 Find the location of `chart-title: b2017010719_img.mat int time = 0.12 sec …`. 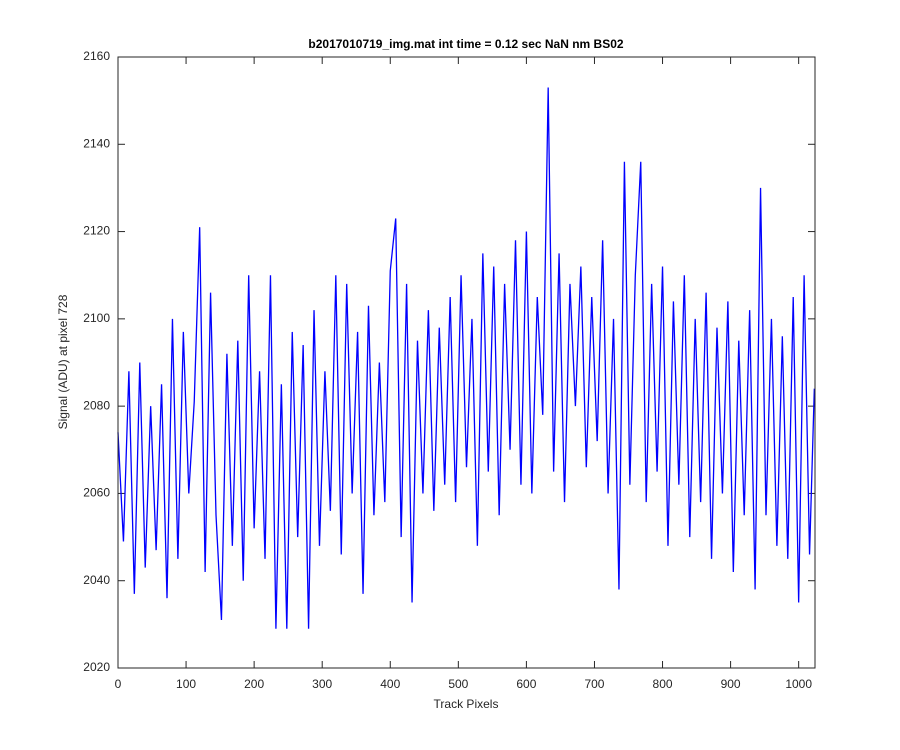

chart-title: b2017010719_img.mat int time = 0.12 sec … is located at coordinates (465, 44).